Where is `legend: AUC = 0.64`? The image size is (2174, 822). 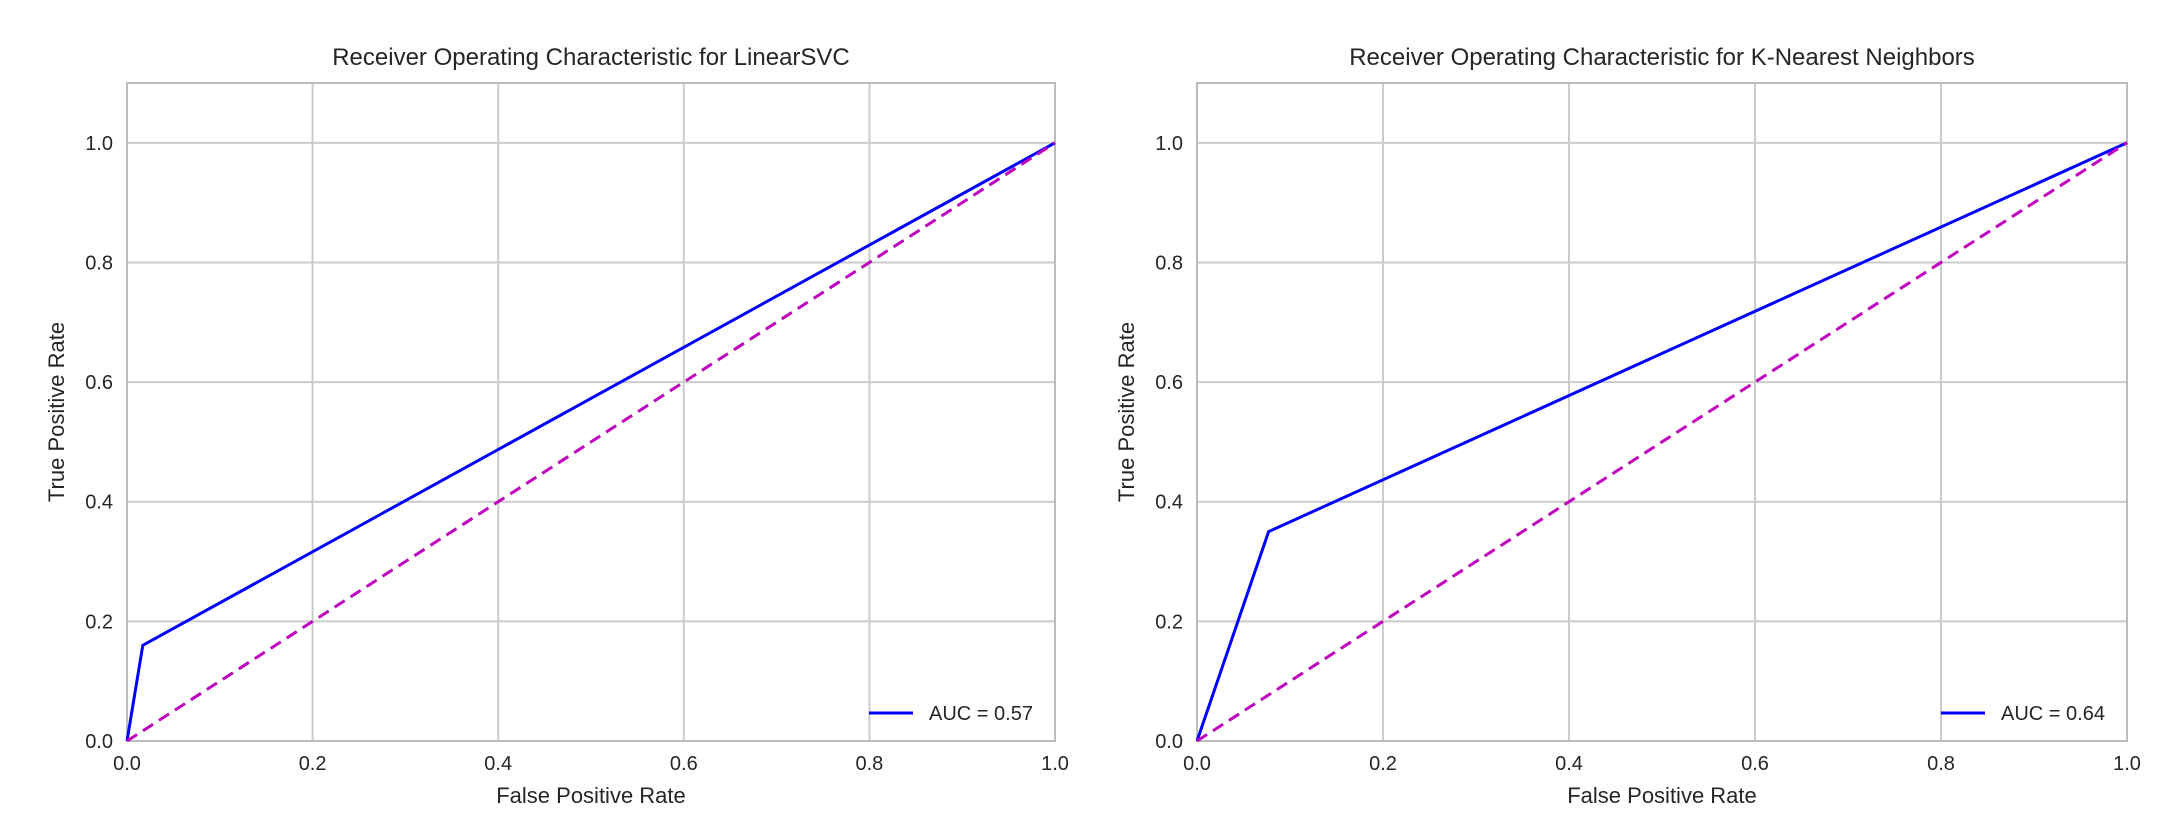
legend: AUC = 0.64 is located at coordinates (2023, 714).